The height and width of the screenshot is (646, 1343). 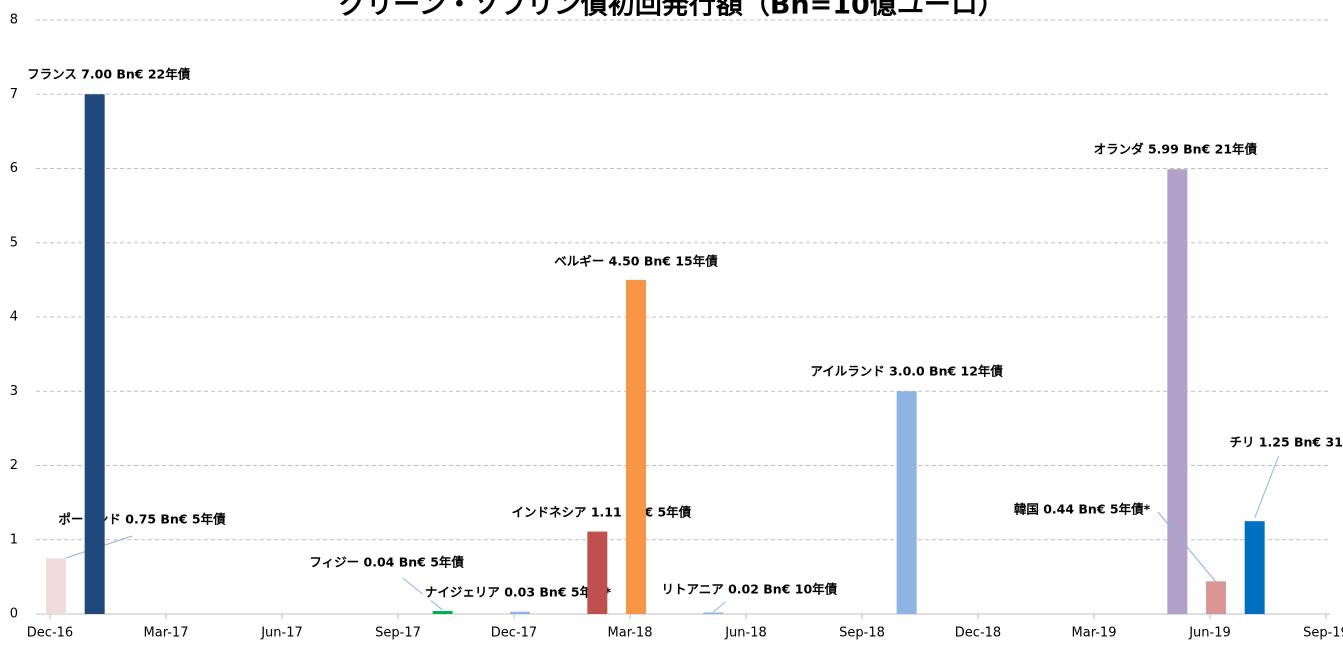 What do you see at coordinates (14, 391) in the screenshot?
I see `y-tick-label: 3` at bounding box center [14, 391].